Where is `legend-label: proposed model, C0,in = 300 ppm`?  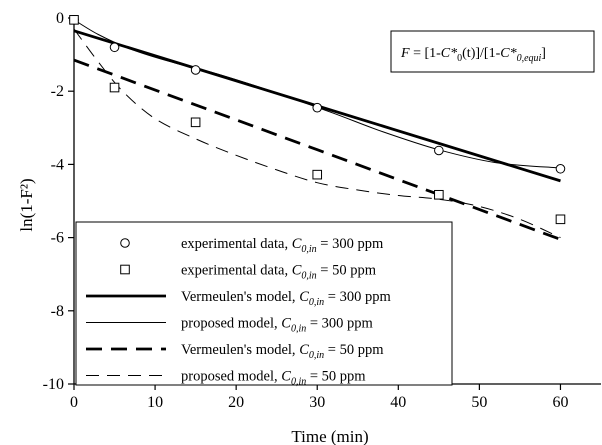 legend-label: proposed model, C0,in = 300 ppm is located at coordinates (277, 325).